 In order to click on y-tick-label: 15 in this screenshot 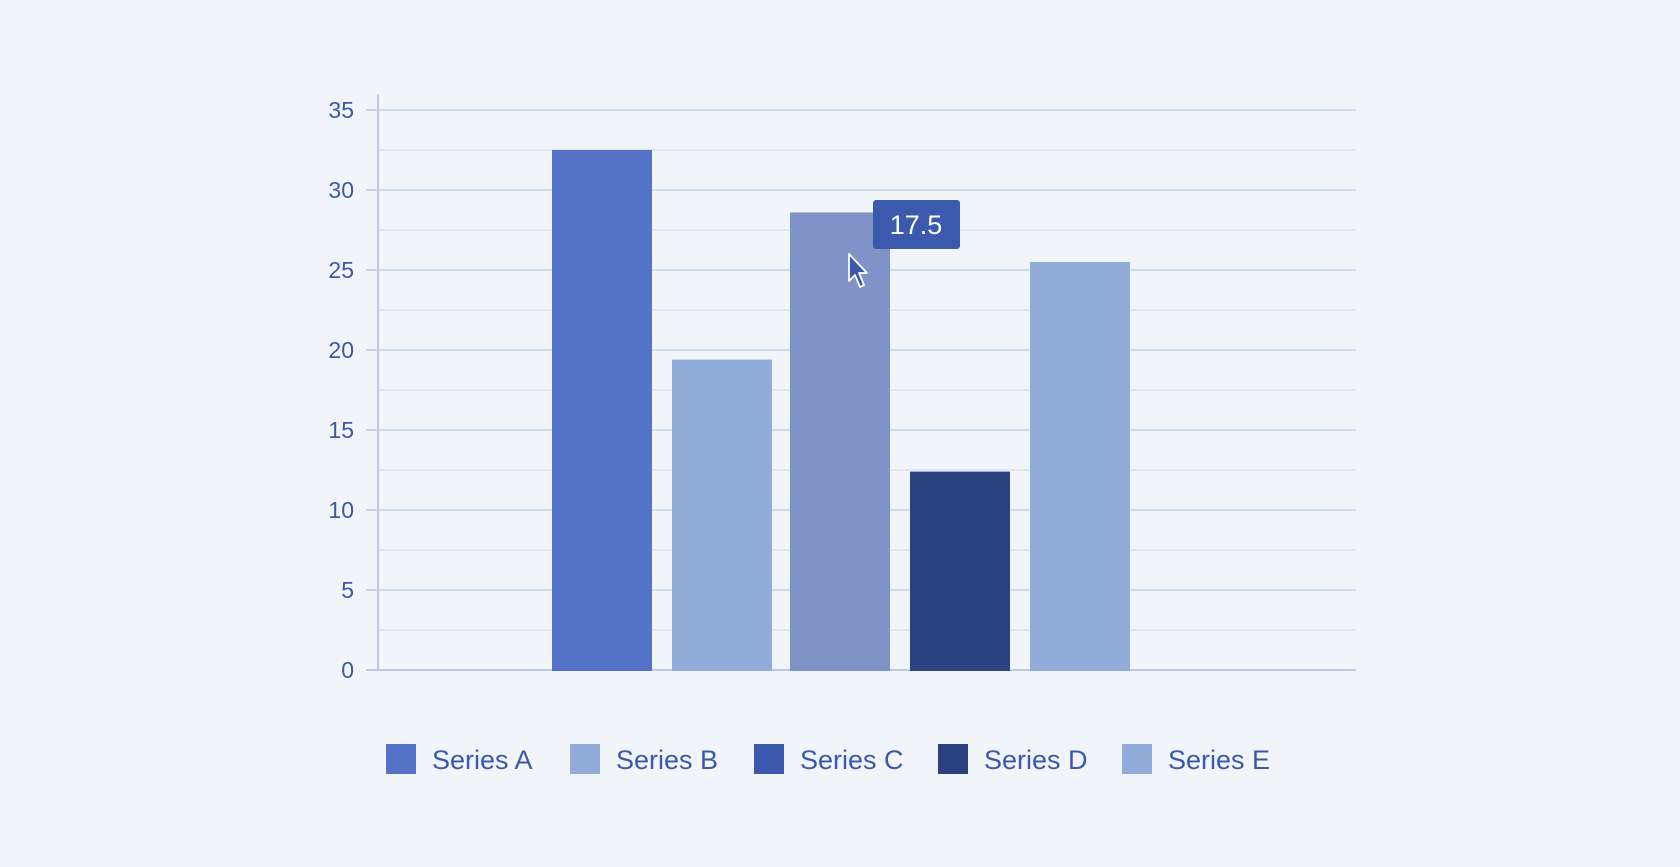, I will do `click(341, 430)`.